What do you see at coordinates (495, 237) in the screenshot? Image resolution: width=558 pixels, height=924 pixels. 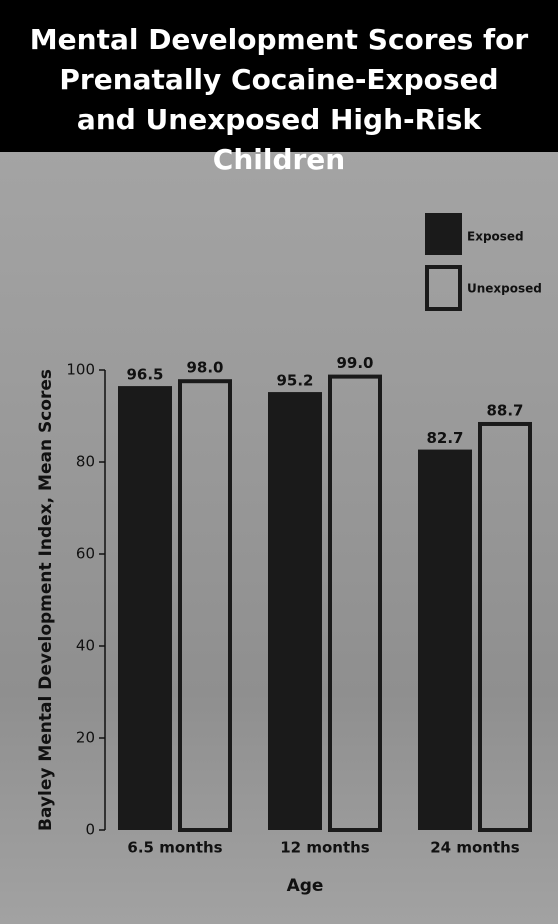 I see `legend-label: Exposed` at bounding box center [495, 237].